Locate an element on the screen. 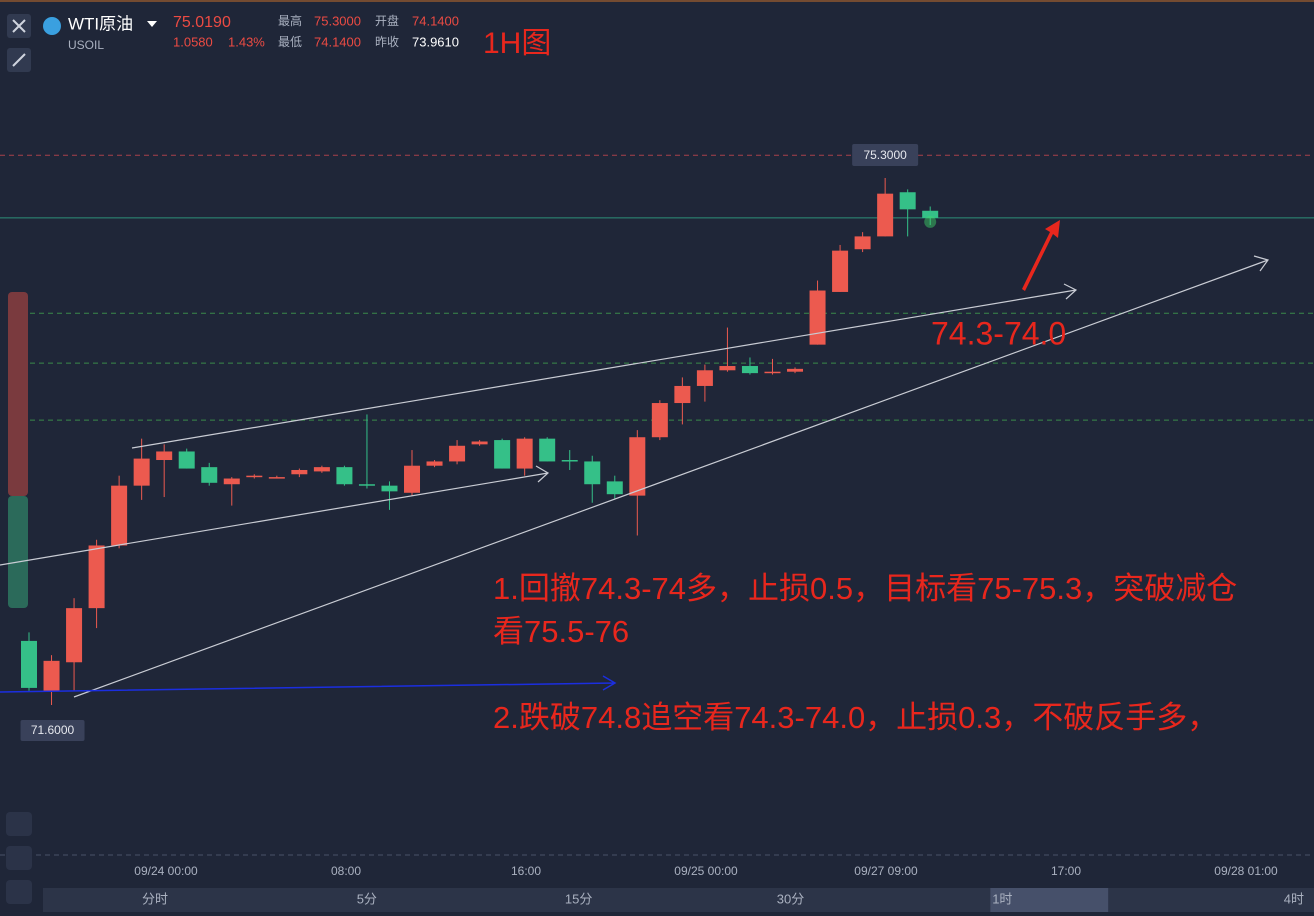  close-icon is located at coordinates (19, 26).